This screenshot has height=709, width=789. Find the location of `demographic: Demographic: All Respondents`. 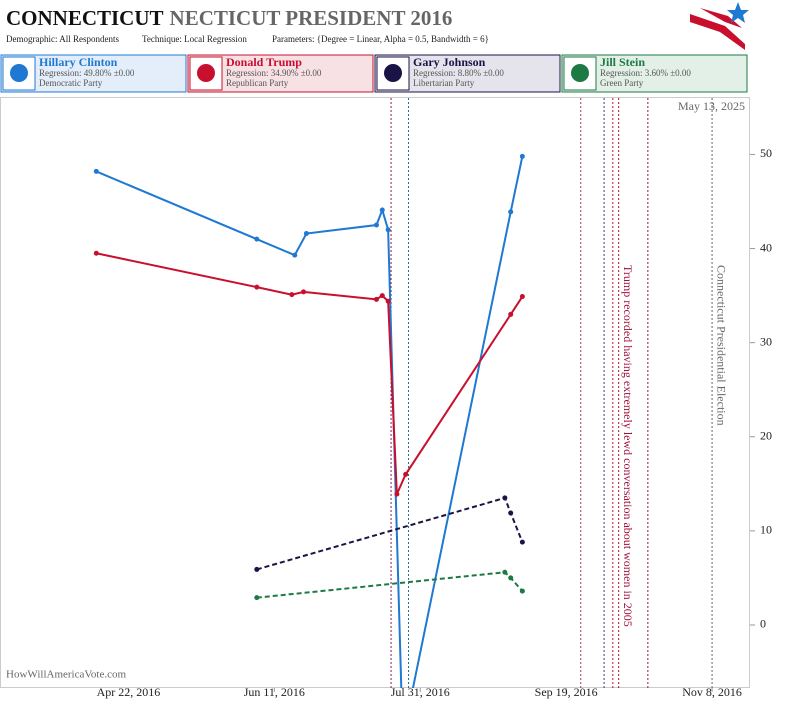

demographic: Demographic: All Respondents is located at coordinates (62, 39).